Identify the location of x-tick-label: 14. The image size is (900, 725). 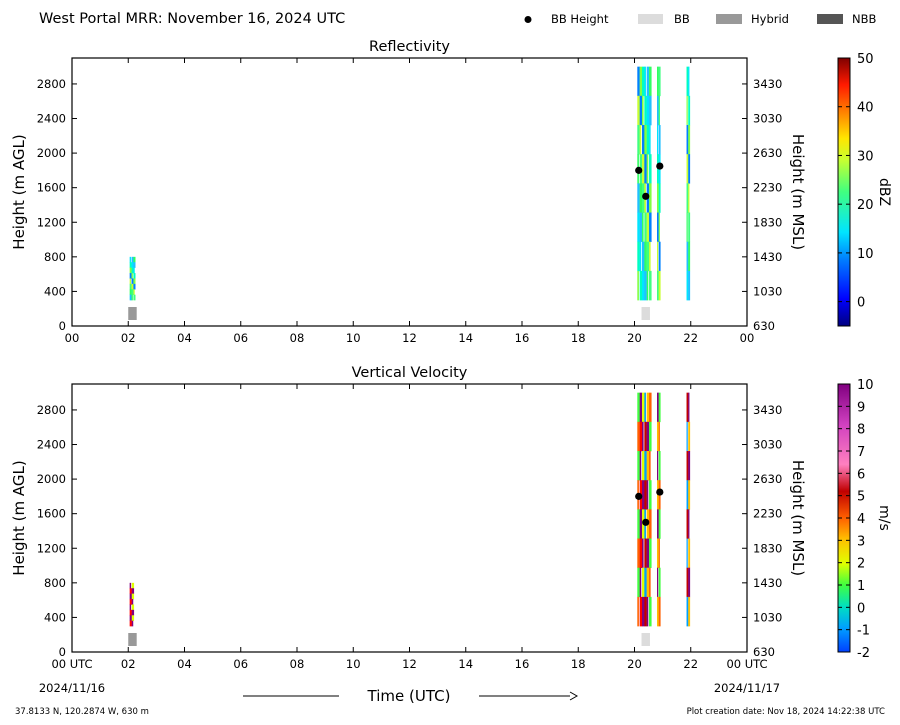
(465, 664).